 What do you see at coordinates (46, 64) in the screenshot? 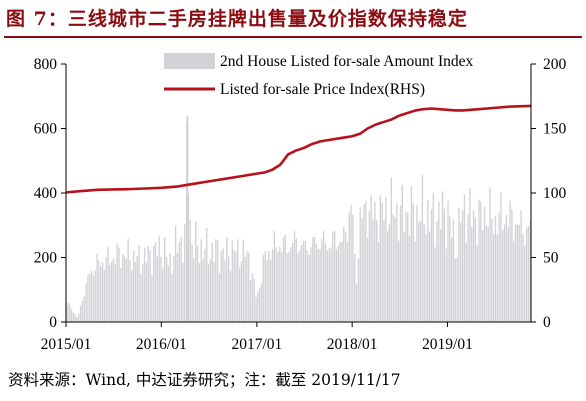
I see `y-left-tick-label: 800` at bounding box center [46, 64].